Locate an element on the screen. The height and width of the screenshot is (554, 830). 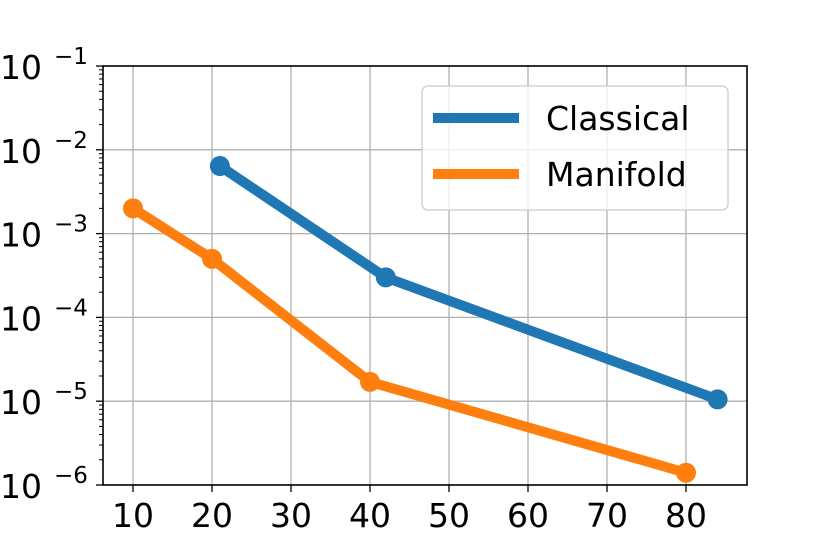
x-tick-label: 50 is located at coordinates (449, 515).